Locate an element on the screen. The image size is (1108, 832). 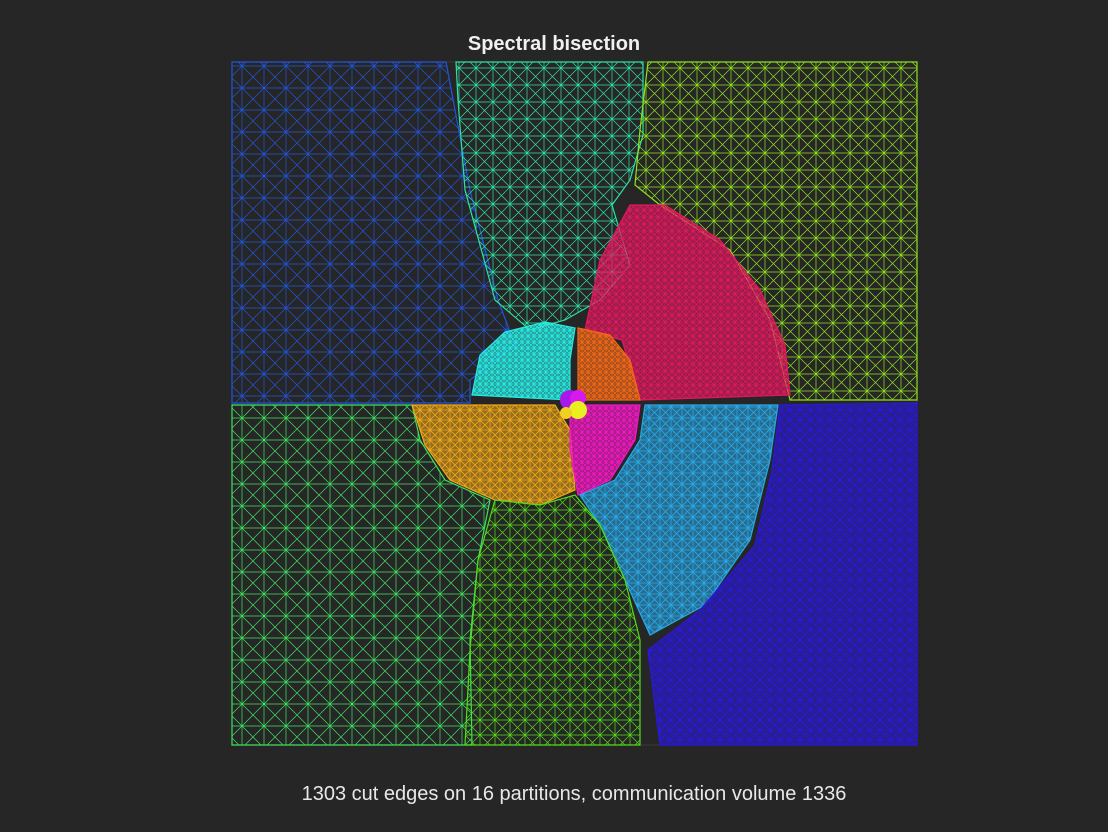
figure-title: Spectral bisection is located at coordinates (554, 44).